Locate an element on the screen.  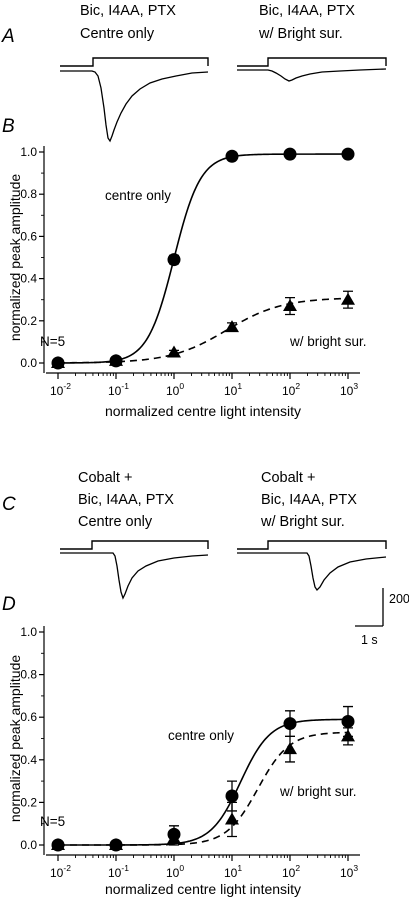
panel-label-a: A is located at coordinates (8, 36).